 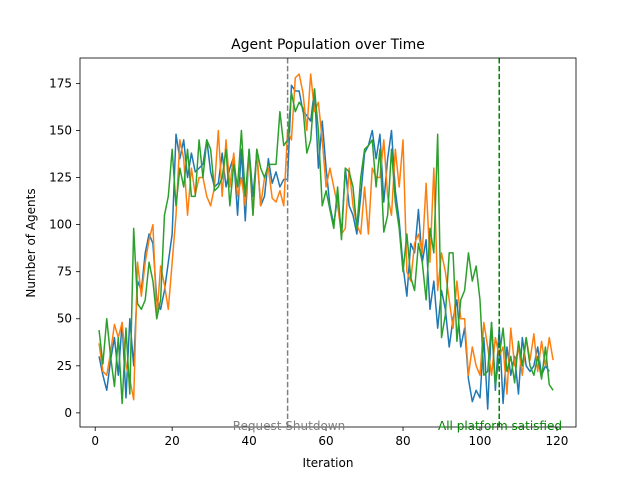 I want to click on x-tick-label: 40, so click(x=248, y=441).